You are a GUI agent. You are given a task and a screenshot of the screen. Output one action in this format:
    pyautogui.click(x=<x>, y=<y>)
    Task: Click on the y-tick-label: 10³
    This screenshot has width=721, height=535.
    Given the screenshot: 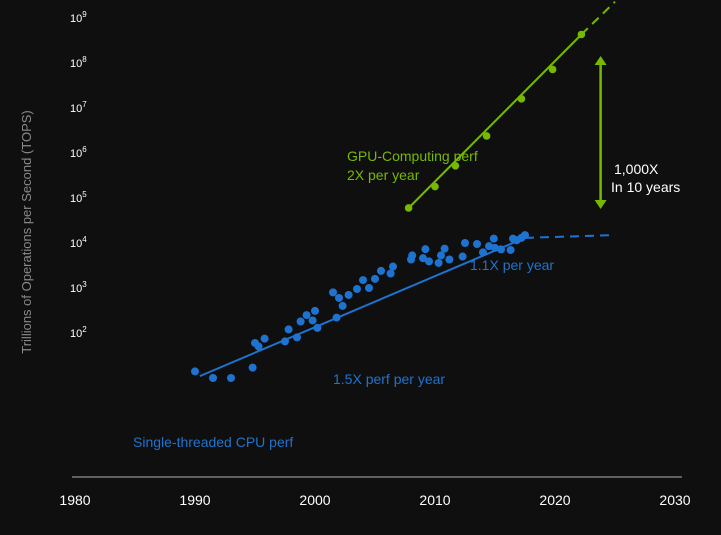 What is the action you would take?
    pyautogui.click(x=78, y=287)
    